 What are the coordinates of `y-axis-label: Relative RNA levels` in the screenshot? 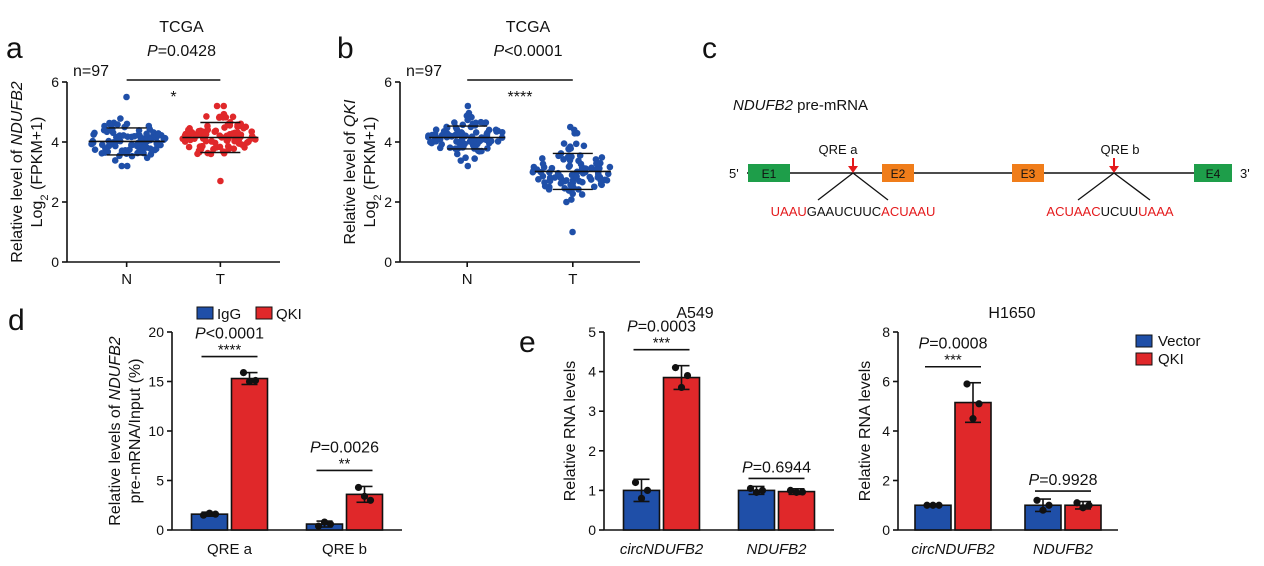 It's located at (570, 431).